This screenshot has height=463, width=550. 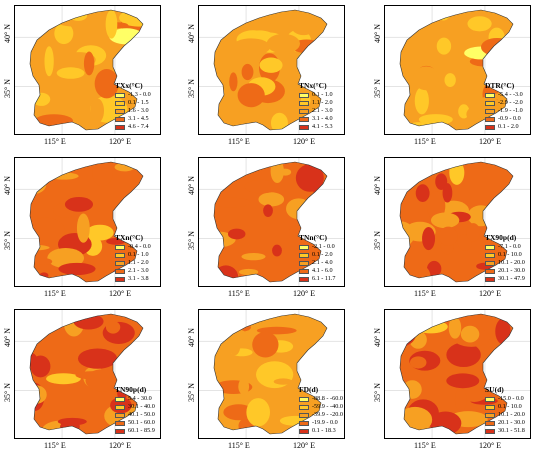 I want to click on longitude-label: 115° E, so click(x=239, y=293).